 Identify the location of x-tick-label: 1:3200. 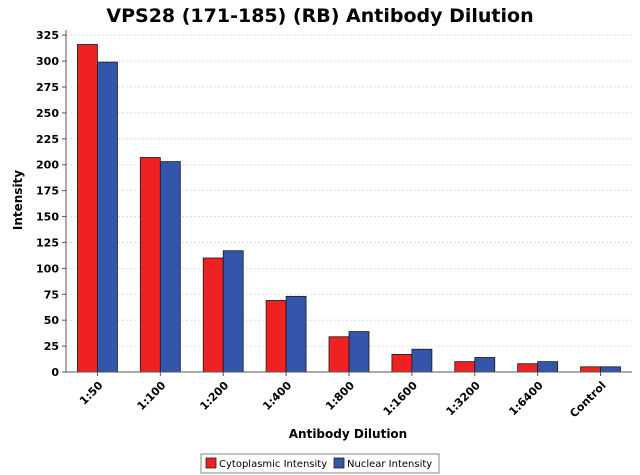
(464, 399).